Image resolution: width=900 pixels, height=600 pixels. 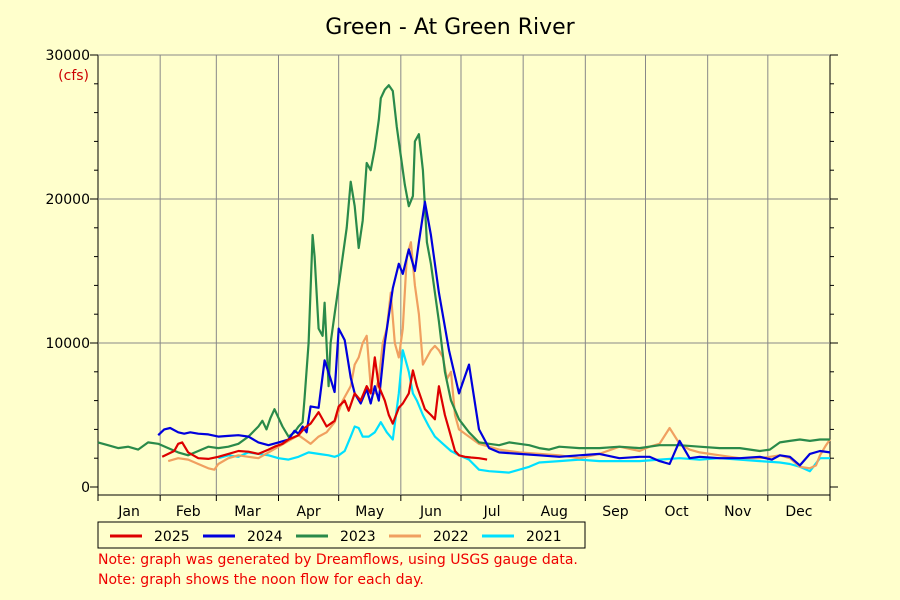 What do you see at coordinates (358, 537) in the screenshot?
I see `legend-label-2023: 2023` at bounding box center [358, 537].